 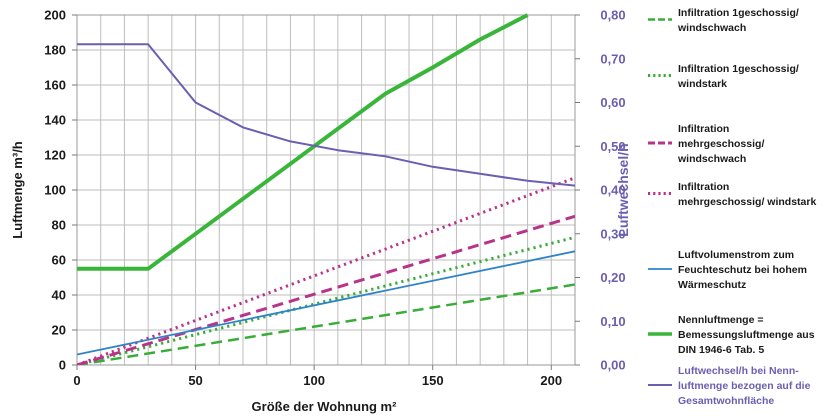 I want to click on legend-label: Luftvolumenstrom zum, so click(x=736, y=255).